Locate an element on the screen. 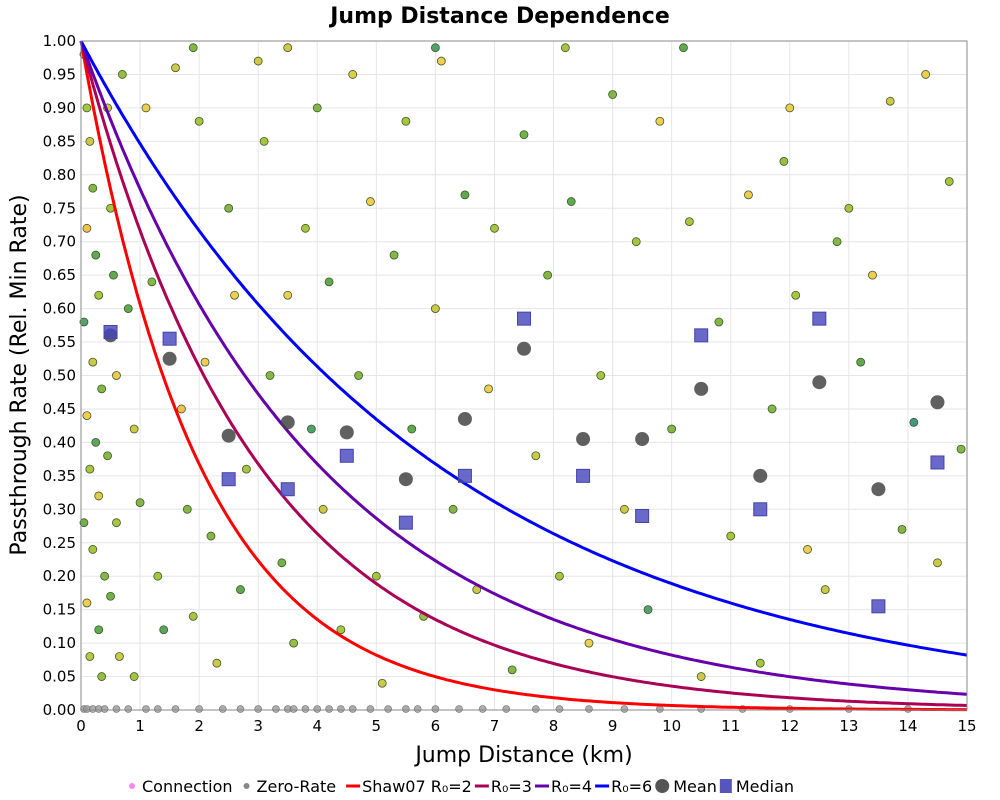  y-axis-label: Passthrough Rate (Rel. Min Rate) is located at coordinates (19, 374).